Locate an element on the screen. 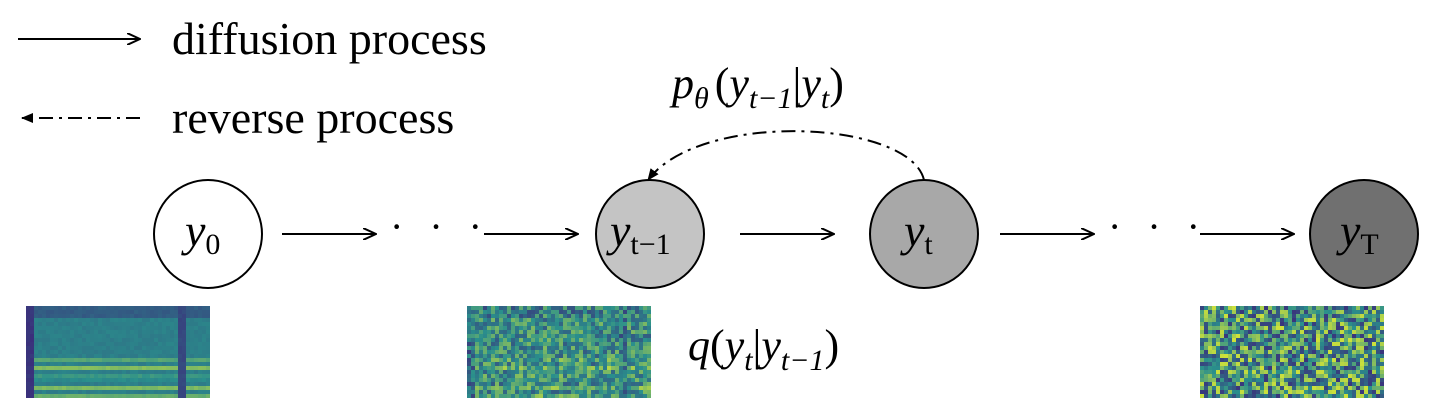  node-yt-circle is located at coordinates (924, 234).